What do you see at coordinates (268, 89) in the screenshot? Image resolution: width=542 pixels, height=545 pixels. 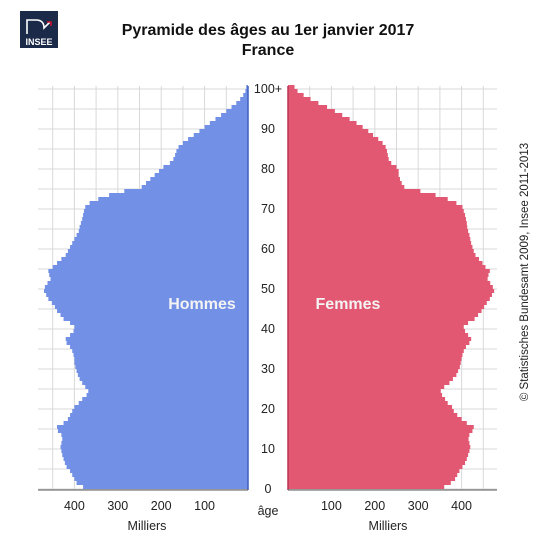 I see `age-tick-label: 100+` at bounding box center [268, 89].